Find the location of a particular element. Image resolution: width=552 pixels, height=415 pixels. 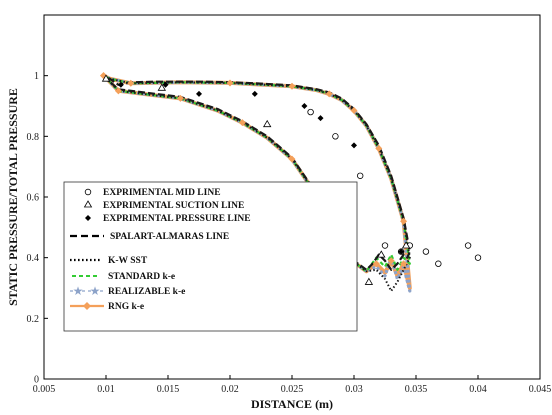

y-axis: 0 0.2 0.4 0.6 0.8 1 is located at coordinates (37, 228).